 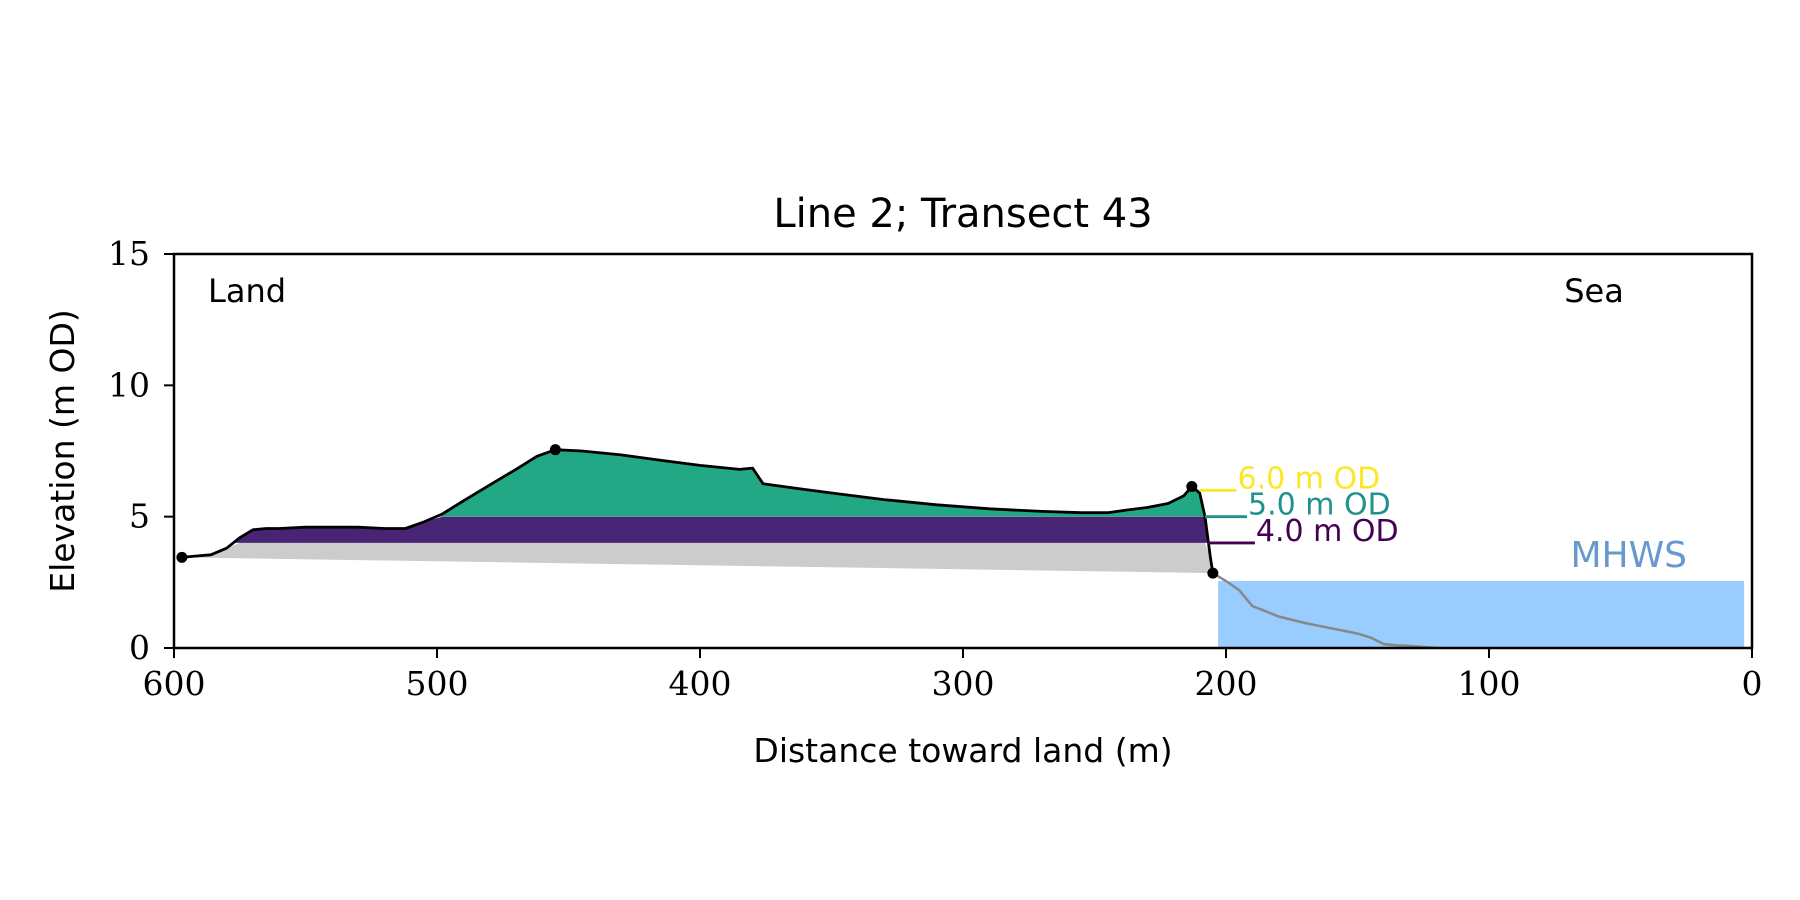 What do you see at coordinates (1319, 505) in the screenshot?
I see `reference-label: 5.0 m OD` at bounding box center [1319, 505].